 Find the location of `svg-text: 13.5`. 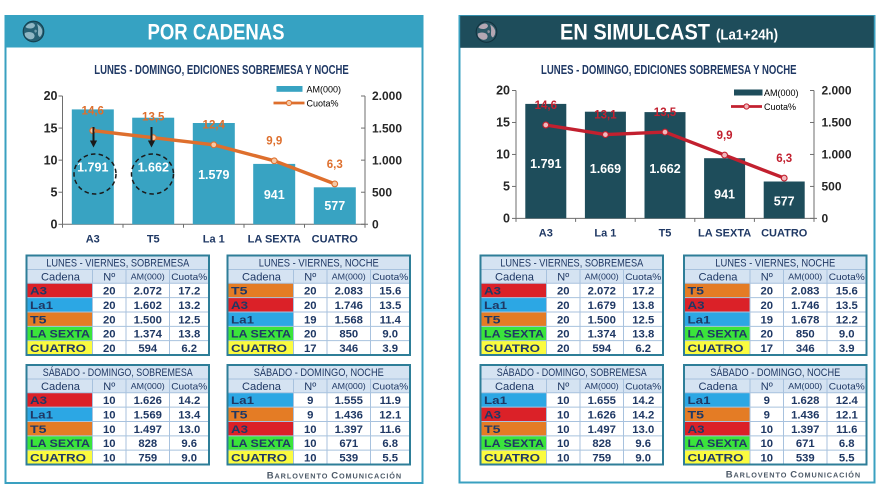

svg-text: 13.5 is located at coordinates (847, 306).